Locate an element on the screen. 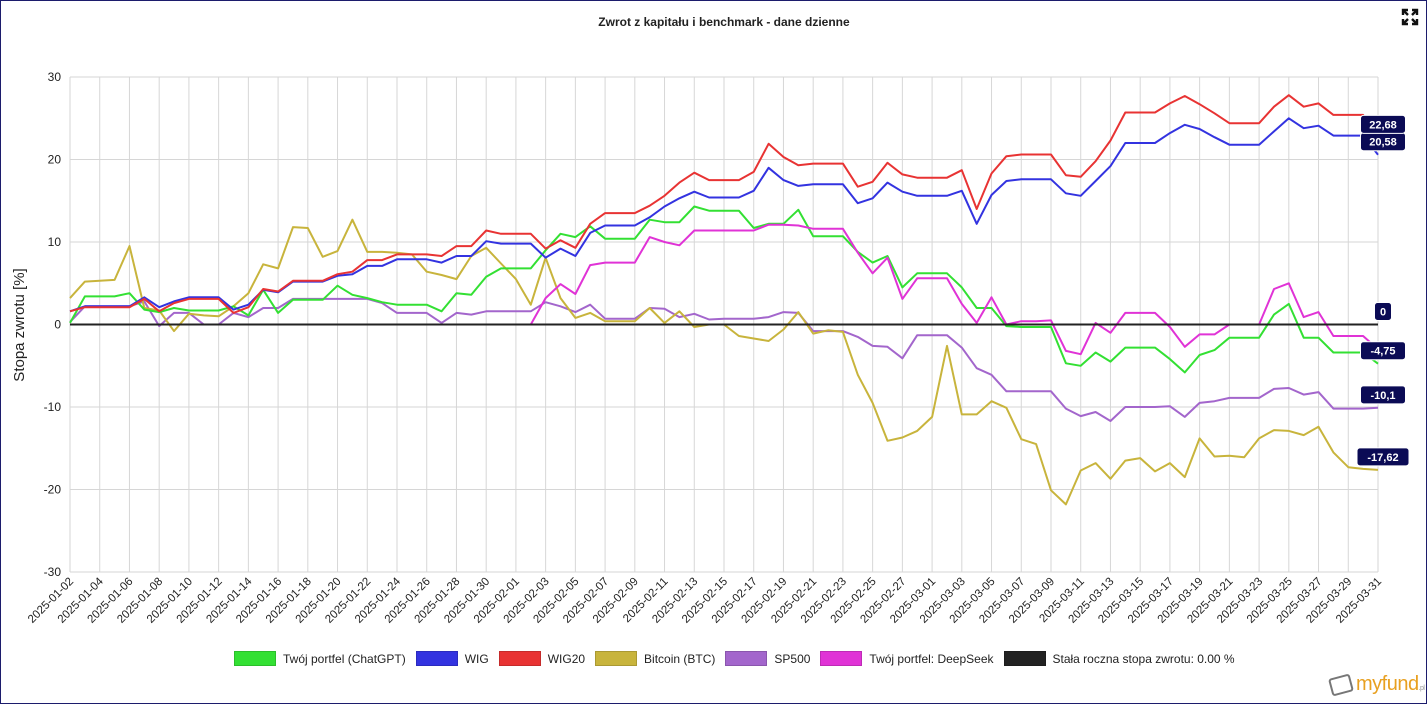 Image resolution: width=1427 pixels, height=704 pixels. legend-item: WIG is located at coordinates (452, 658).